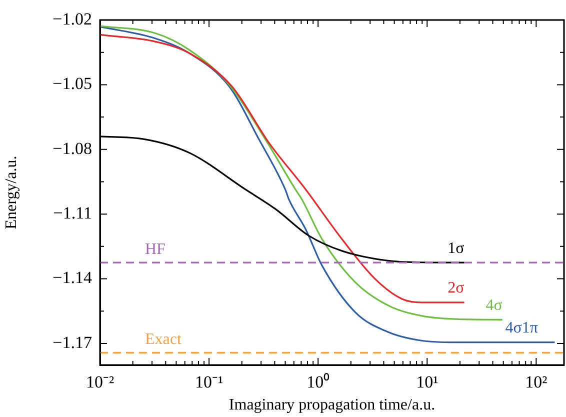 Image resolution: width=566 pixels, height=417 pixels. What do you see at coordinates (11, 193) in the screenshot?
I see `y-axis-title: Energy/a.u.` at bounding box center [11, 193].